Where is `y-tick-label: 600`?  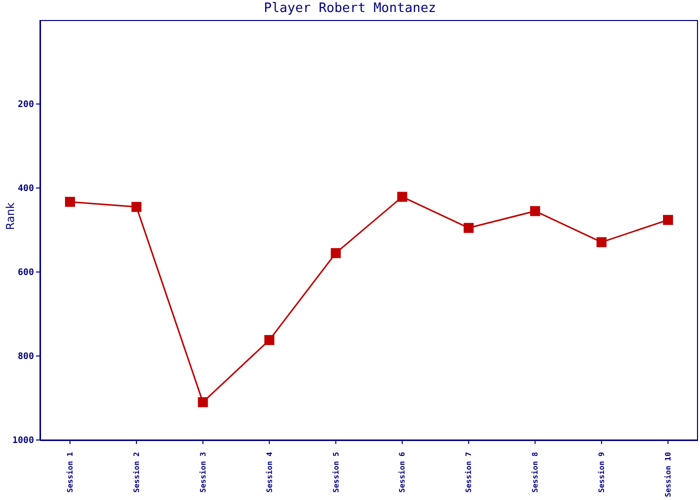
y-tick-label: 600 is located at coordinates (26, 273).